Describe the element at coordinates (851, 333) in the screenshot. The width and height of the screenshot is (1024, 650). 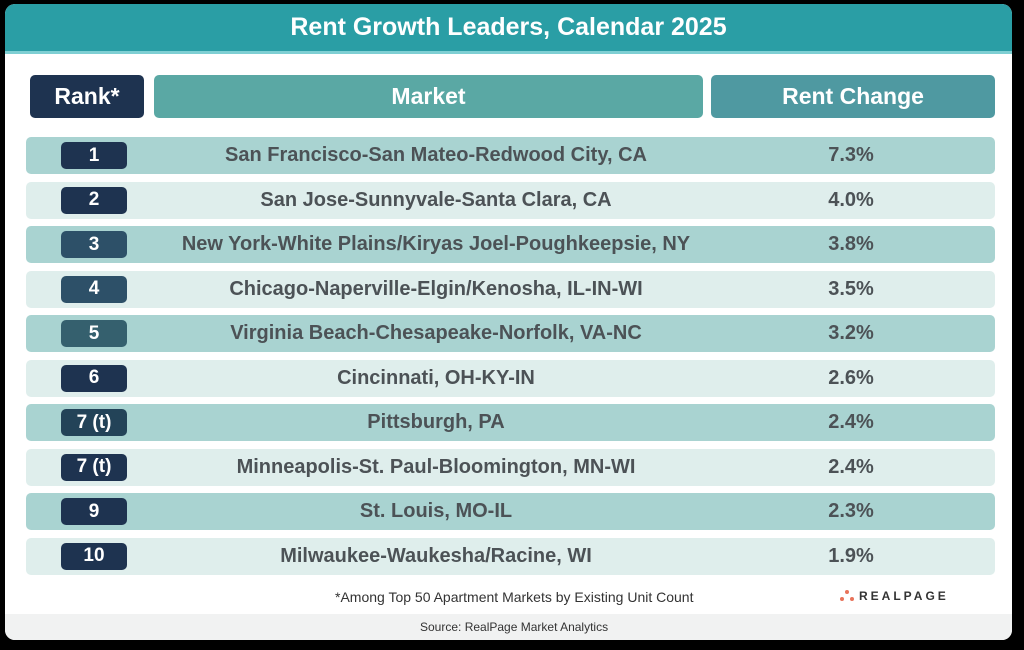
I see `rent-change-value: 3.2%` at that location.